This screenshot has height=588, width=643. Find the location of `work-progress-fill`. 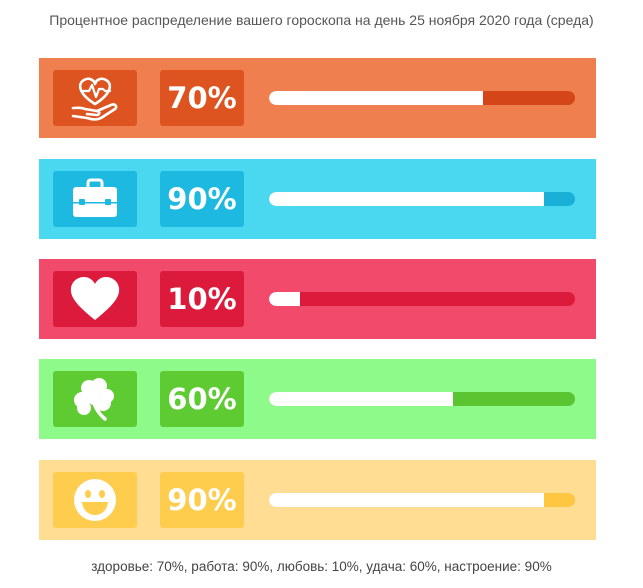

work-progress-fill is located at coordinates (407, 199).